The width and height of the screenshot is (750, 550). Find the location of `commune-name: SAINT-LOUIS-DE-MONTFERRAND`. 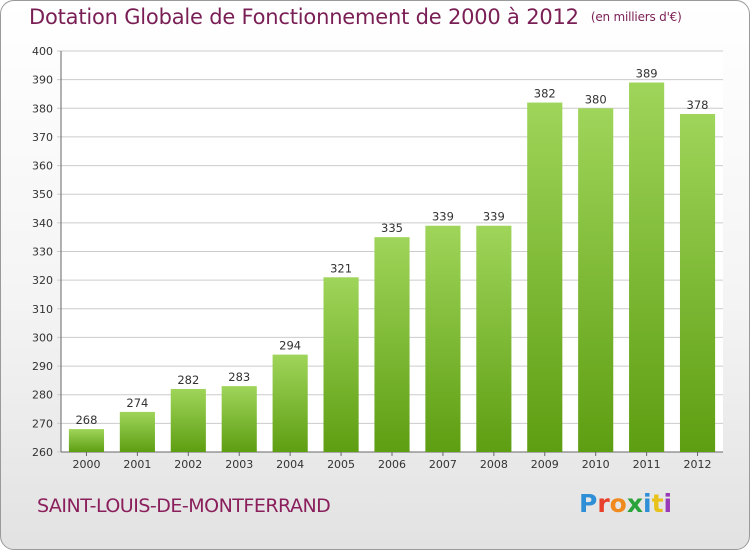

commune-name: SAINT-LOUIS-DE-MONTFERRAND is located at coordinates (184, 506).